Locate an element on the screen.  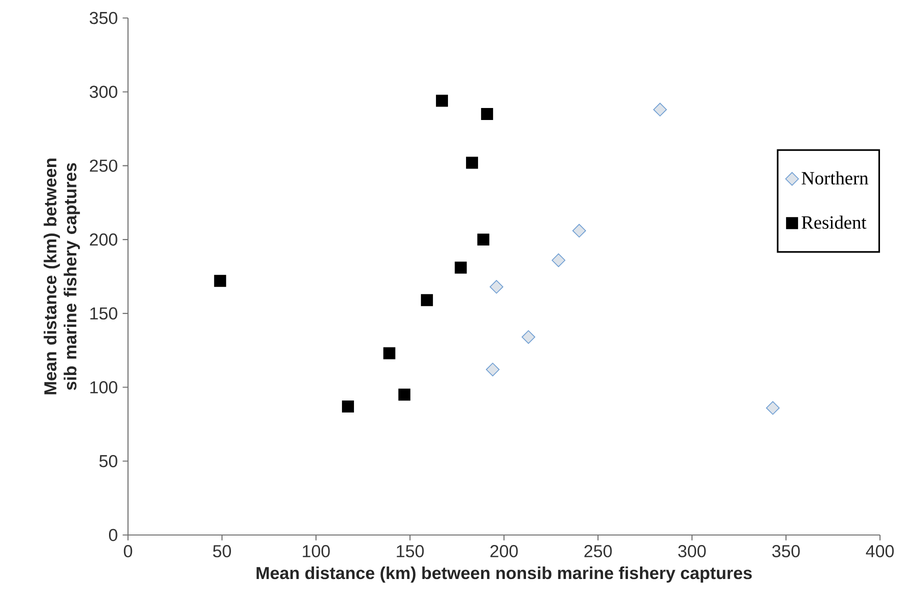
y-tick-label: 250 is located at coordinates (104, 166).